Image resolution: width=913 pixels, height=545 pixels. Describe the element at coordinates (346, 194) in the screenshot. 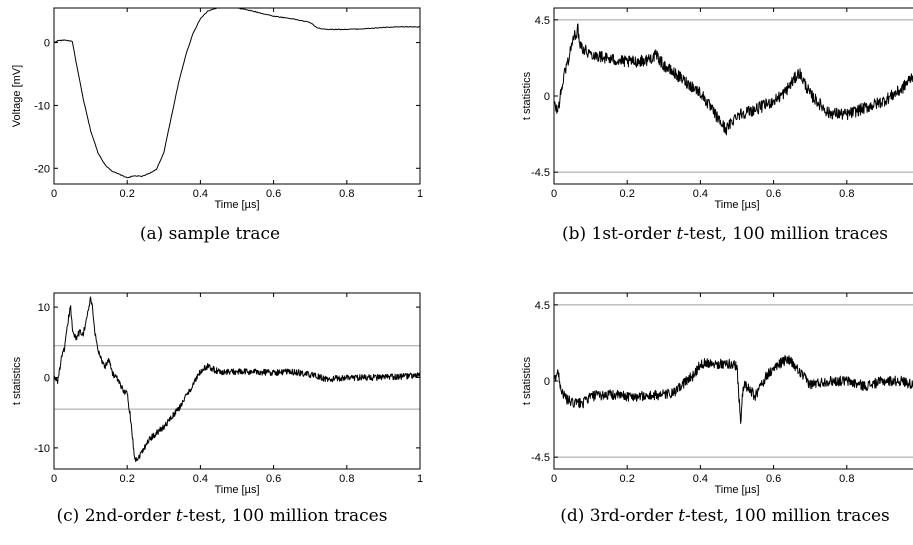

I see `xtick-label-a-4: 0.8` at that location.